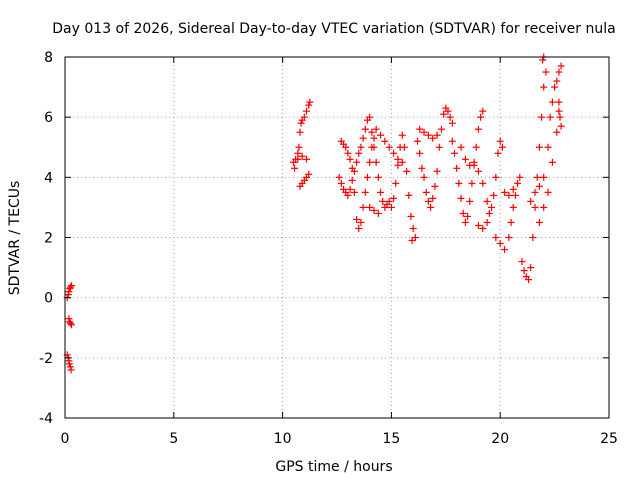 This screenshot has height=480, width=640. What do you see at coordinates (48, 178) in the screenshot?
I see `y-tick-label: 4` at bounding box center [48, 178].